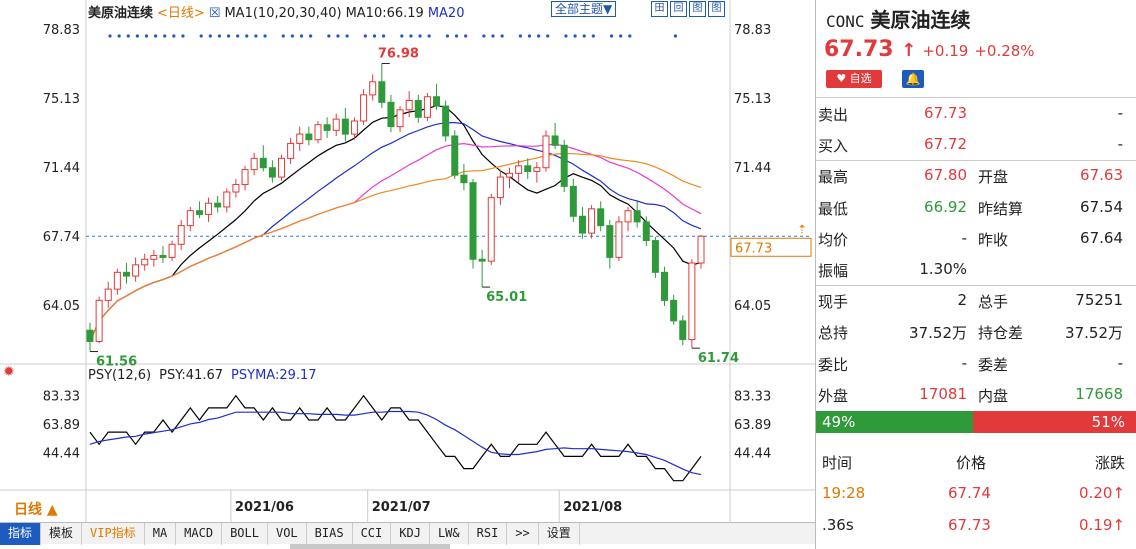 The image size is (1136, 549). What do you see at coordinates (716, 9) in the screenshot?
I see `layout-export-icon: 图` at bounding box center [716, 9].